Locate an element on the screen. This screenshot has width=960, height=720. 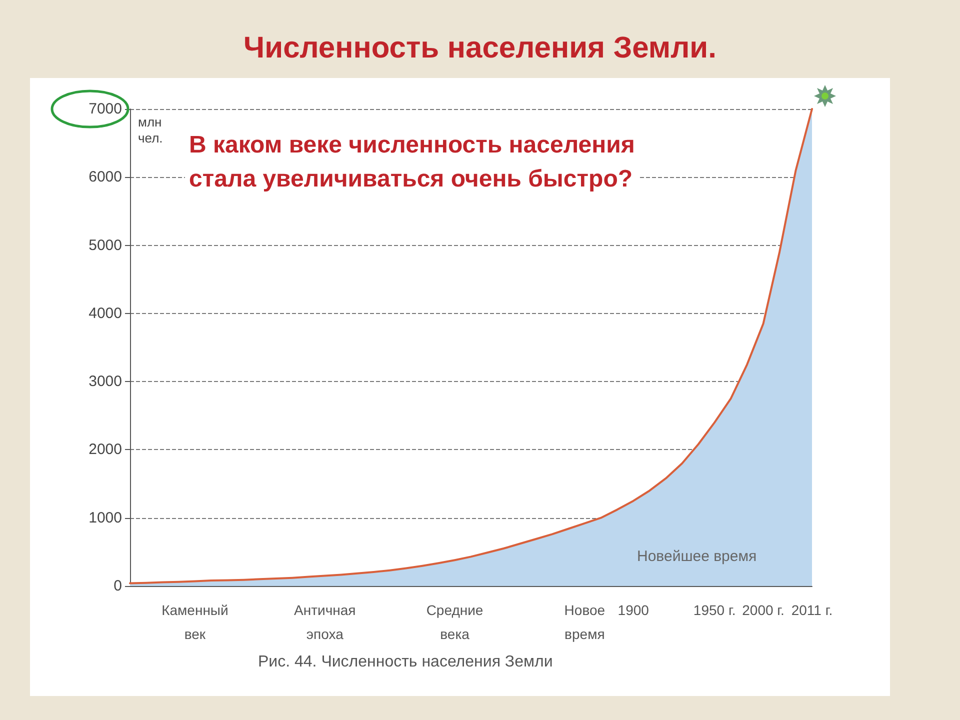
x-tick-label: 2011 г. is located at coordinates (812, 610).